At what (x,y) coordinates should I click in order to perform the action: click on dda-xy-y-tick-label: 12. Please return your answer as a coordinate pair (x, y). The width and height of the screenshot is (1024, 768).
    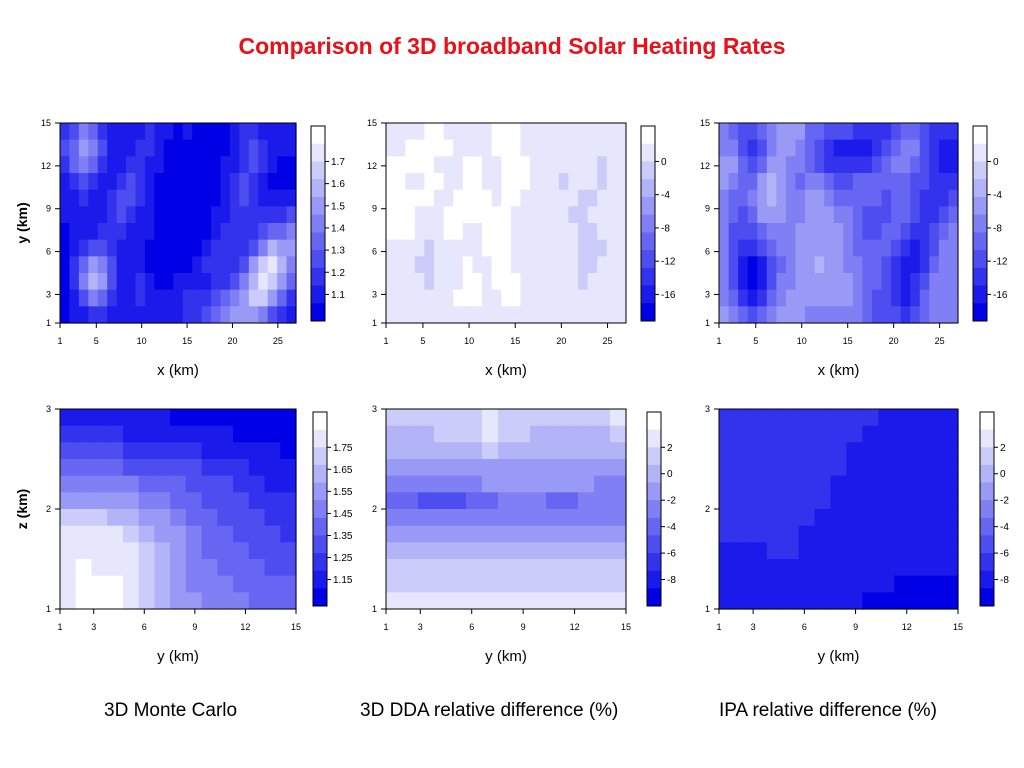
    Looking at the image, I should click on (372, 166).